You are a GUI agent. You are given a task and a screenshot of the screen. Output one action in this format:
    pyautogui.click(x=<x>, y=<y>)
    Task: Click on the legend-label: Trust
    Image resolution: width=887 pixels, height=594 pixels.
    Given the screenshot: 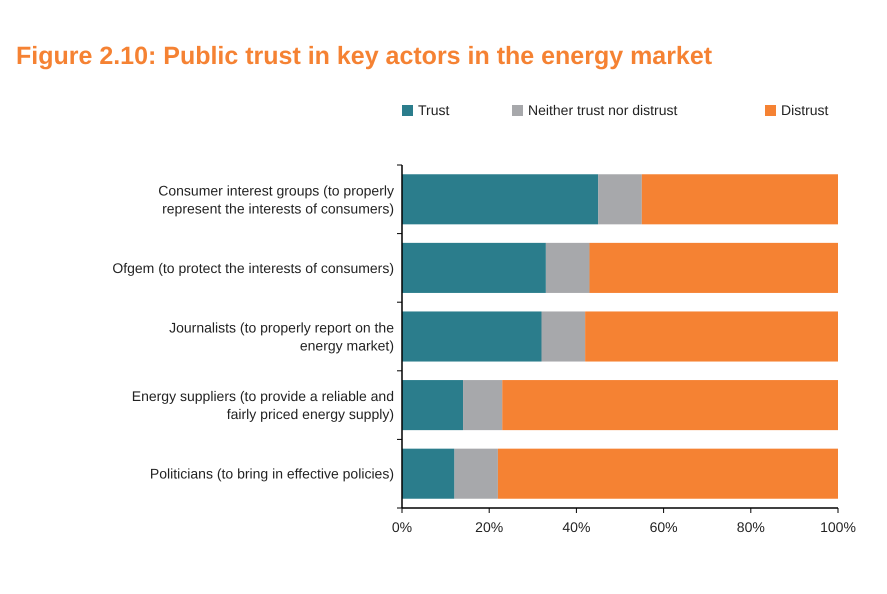 What is the action you would take?
    pyautogui.click(x=434, y=110)
    